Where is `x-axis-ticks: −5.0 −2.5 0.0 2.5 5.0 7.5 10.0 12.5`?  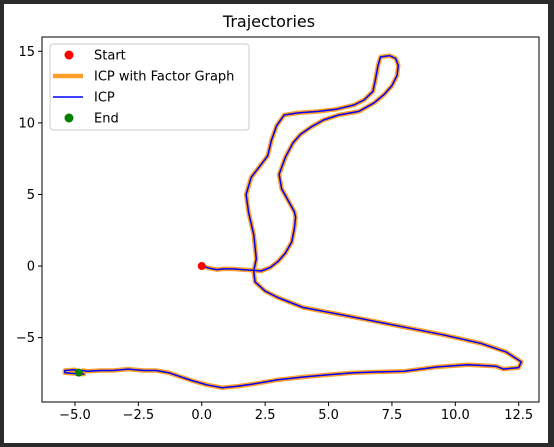
x-axis-ticks: −5.0 −2.5 0.0 2.5 5.0 7.5 10.0 12.5 is located at coordinates (296, 412).